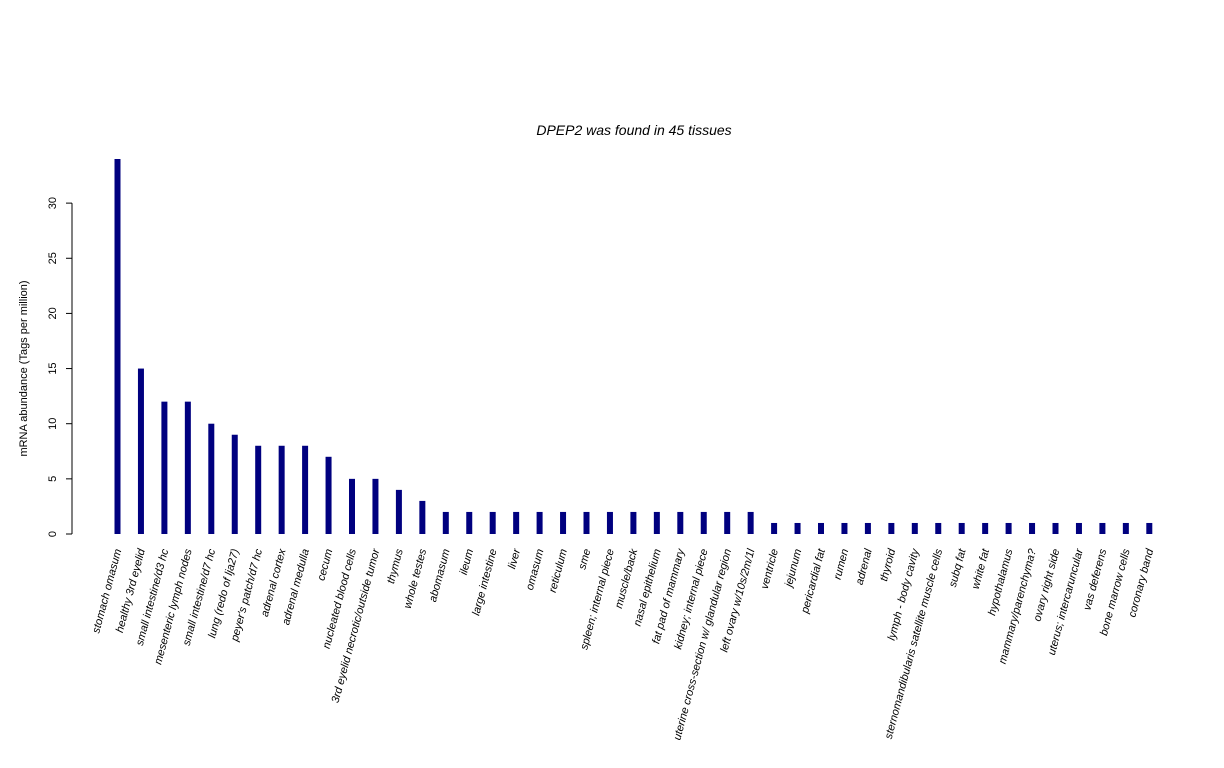 This screenshot has width=1224, height=768. I want to click on y-axis: 0 5 10 15 20 25 30, so click(60, 367).